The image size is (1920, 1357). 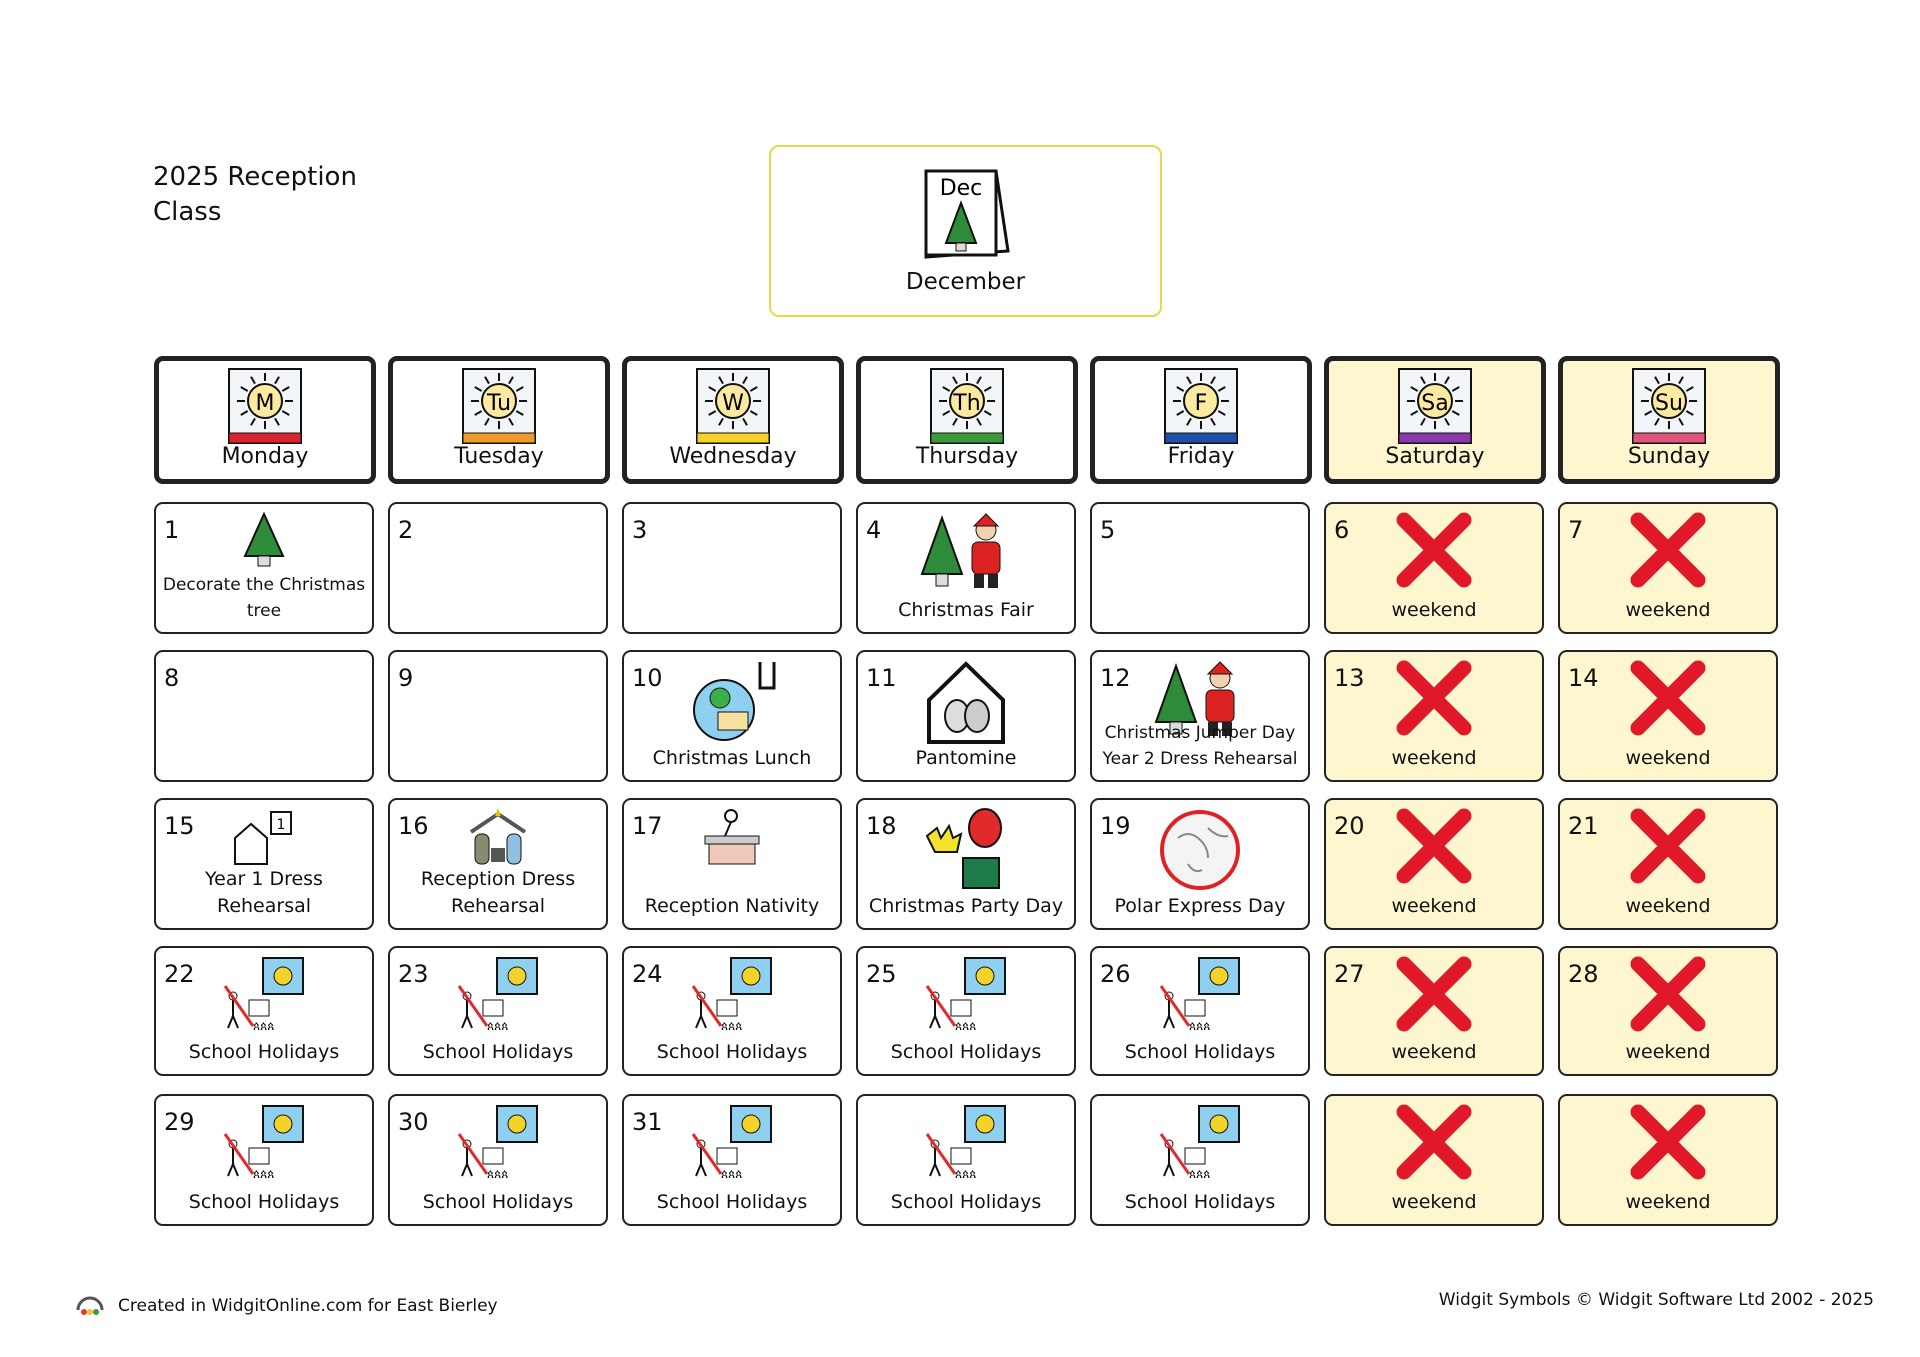 I want to click on calendar-day-cell: 5, so click(x=1200, y=568).